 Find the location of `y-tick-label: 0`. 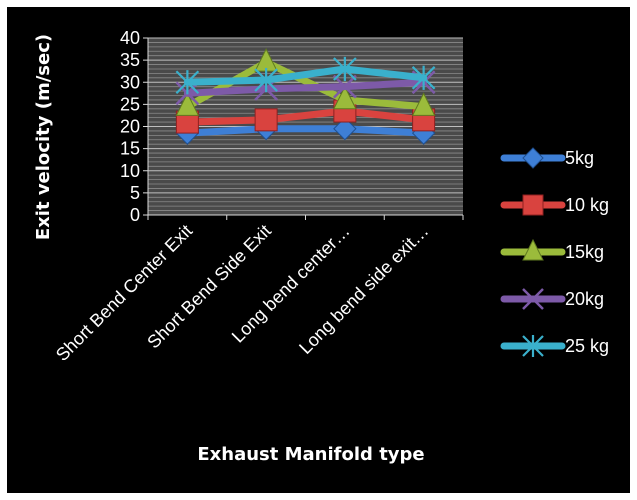

y-tick-label: 0 is located at coordinates (135, 215).